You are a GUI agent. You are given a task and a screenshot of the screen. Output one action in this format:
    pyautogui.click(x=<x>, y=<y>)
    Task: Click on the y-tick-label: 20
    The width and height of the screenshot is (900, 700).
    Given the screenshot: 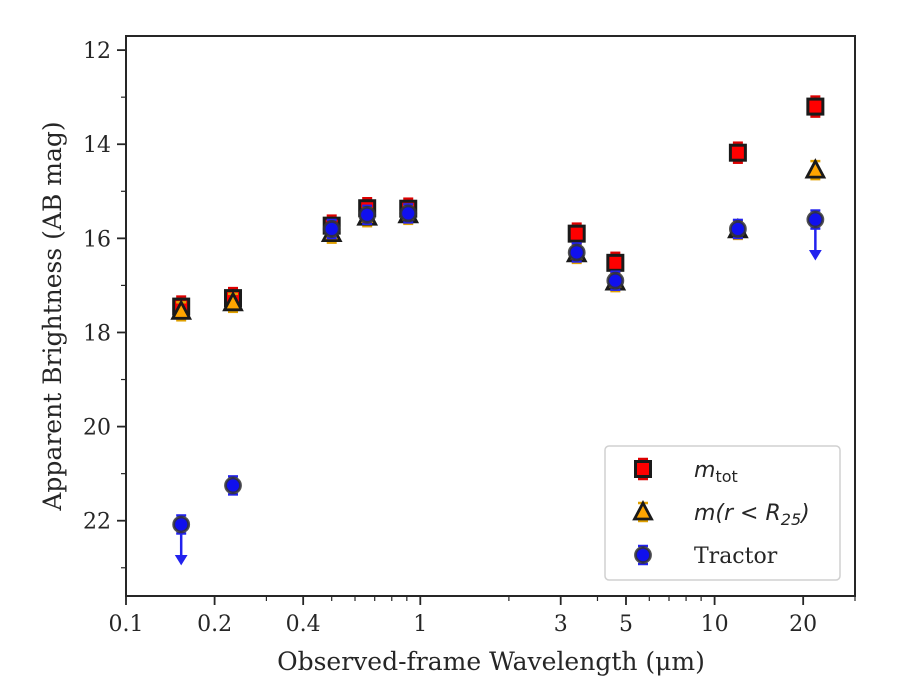 What is the action you would take?
    pyautogui.click(x=97, y=428)
    